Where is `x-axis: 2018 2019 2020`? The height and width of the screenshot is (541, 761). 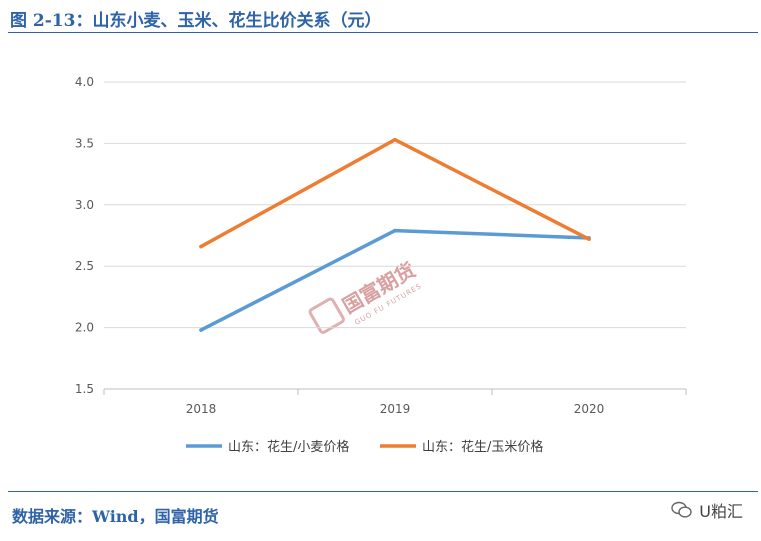 x-axis: 2018 2019 2020 is located at coordinates (395, 402).